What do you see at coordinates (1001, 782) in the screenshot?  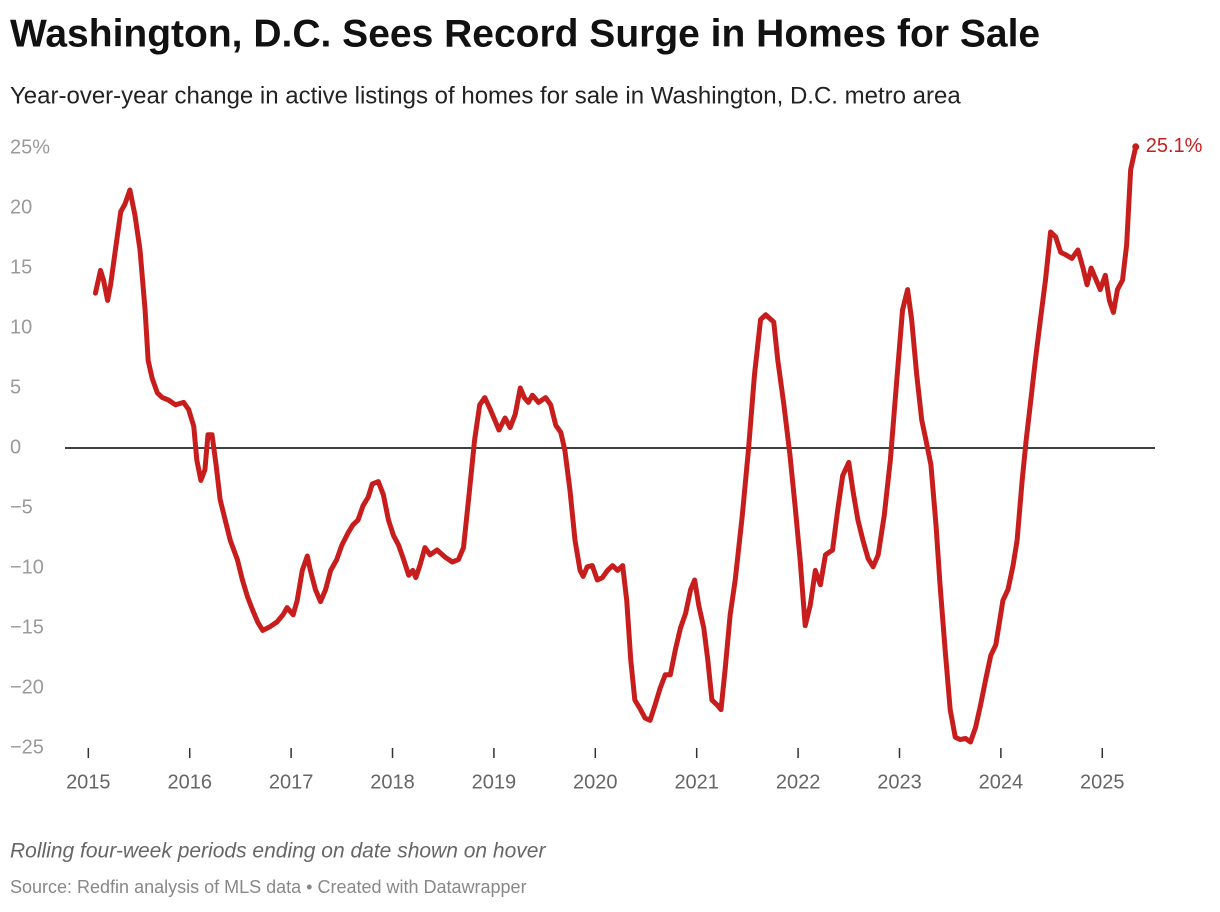 I see `x-tick-label: 2024` at bounding box center [1001, 782].